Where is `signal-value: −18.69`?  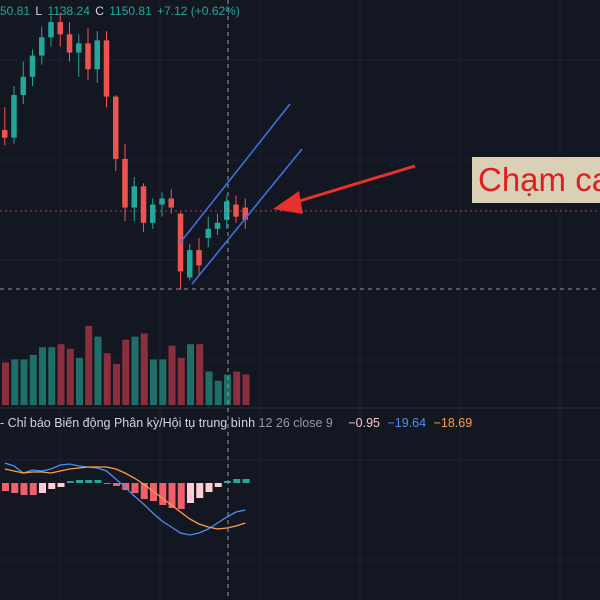 signal-value: −18.69 is located at coordinates (453, 423).